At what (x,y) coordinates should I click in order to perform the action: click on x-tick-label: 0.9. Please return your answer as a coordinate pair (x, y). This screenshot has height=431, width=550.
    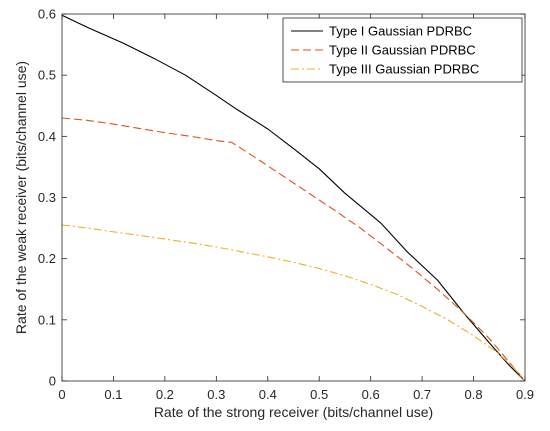
    Looking at the image, I should click on (525, 394).